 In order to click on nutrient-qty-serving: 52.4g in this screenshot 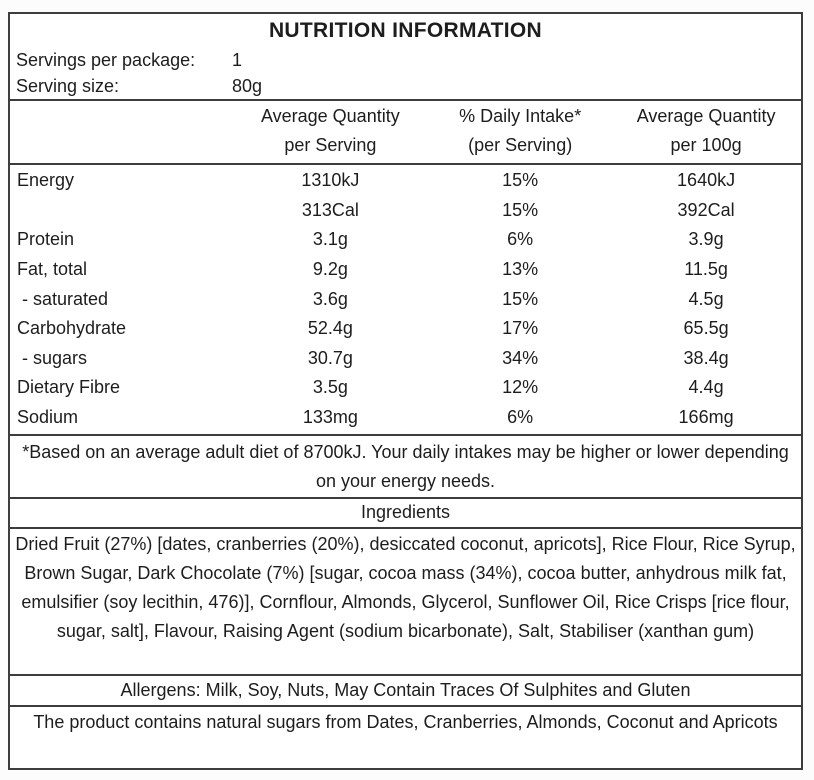, I will do `click(330, 328)`.